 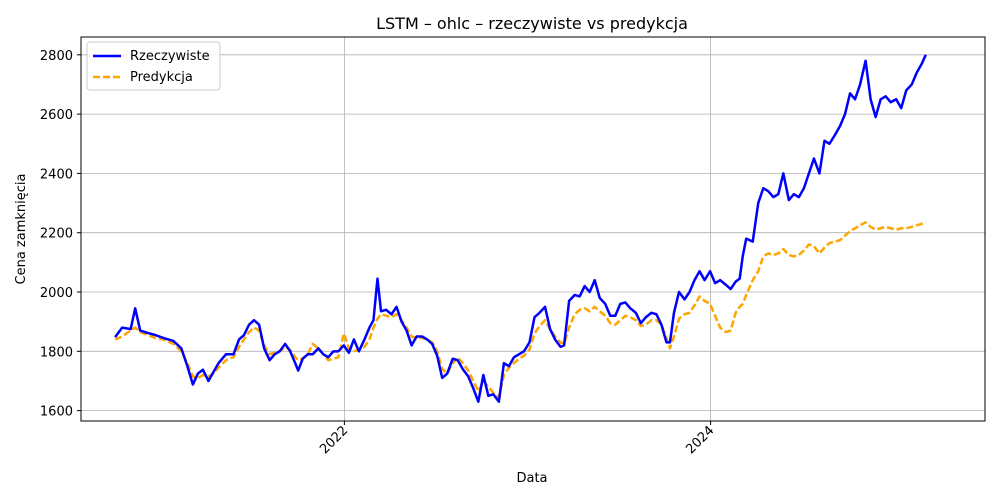 What do you see at coordinates (56, 115) in the screenshot?
I see `y-tick-label: 2600` at bounding box center [56, 115].